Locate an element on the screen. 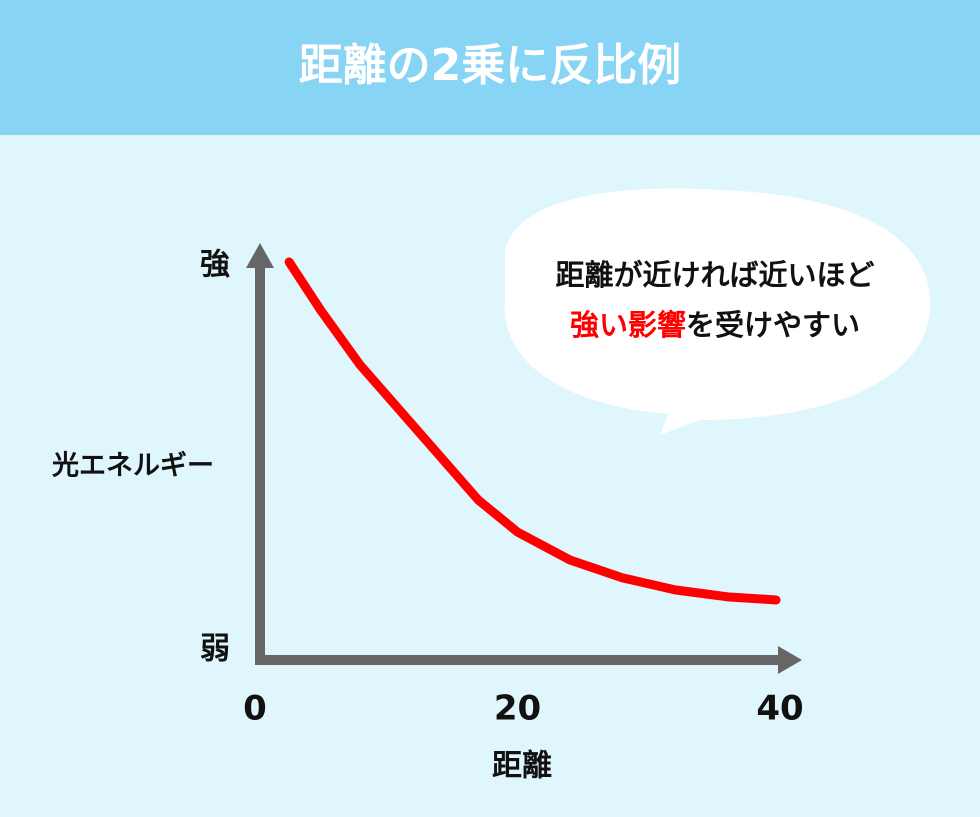 The width and height of the screenshot is (980, 817). x-tick-label: 40 is located at coordinates (779, 709).